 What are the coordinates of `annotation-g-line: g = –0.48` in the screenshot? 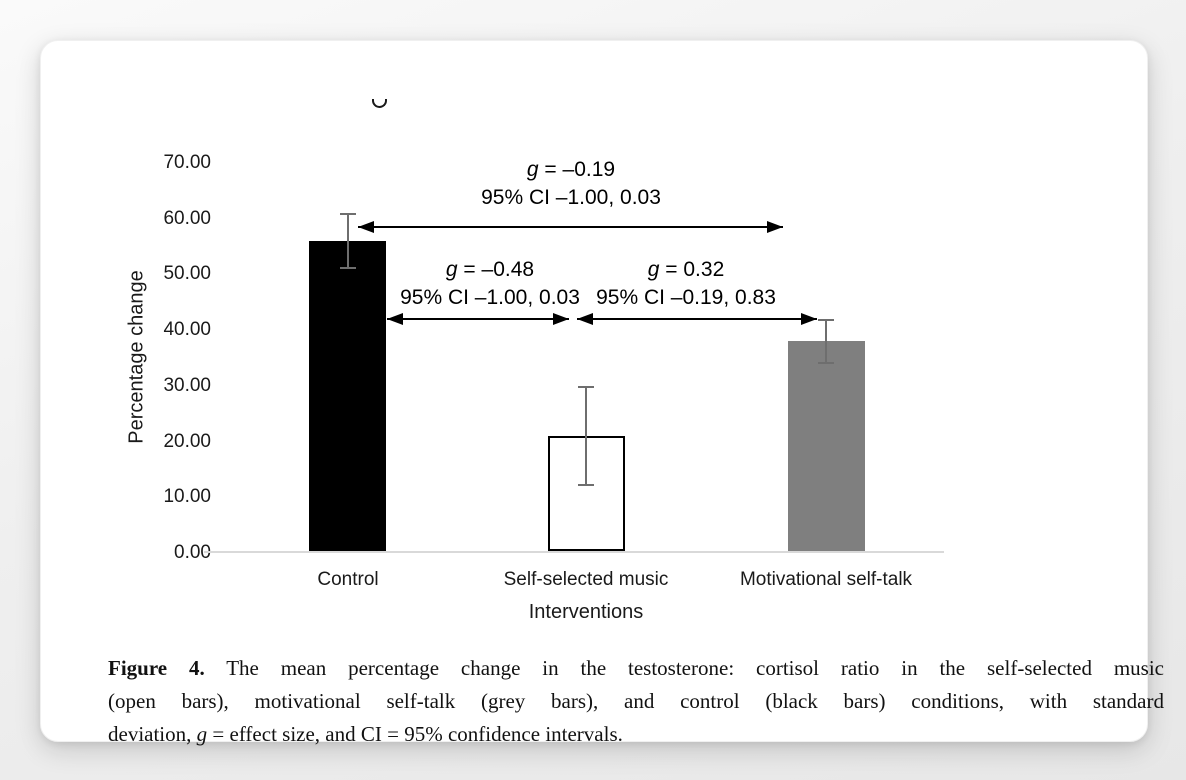 It's located at (490, 269).